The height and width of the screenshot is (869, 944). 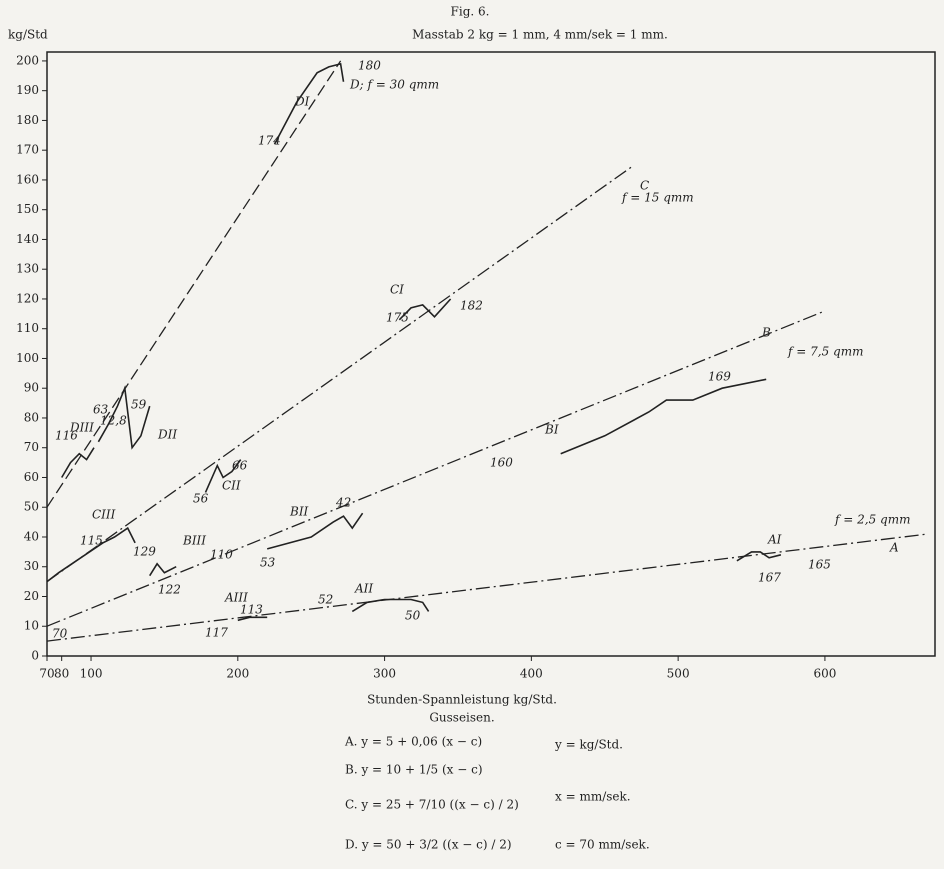 What do you see at coordinates (27, 269) in the screenshot?
I see `y-tick-label: 130` at bounding box center [27, 269].